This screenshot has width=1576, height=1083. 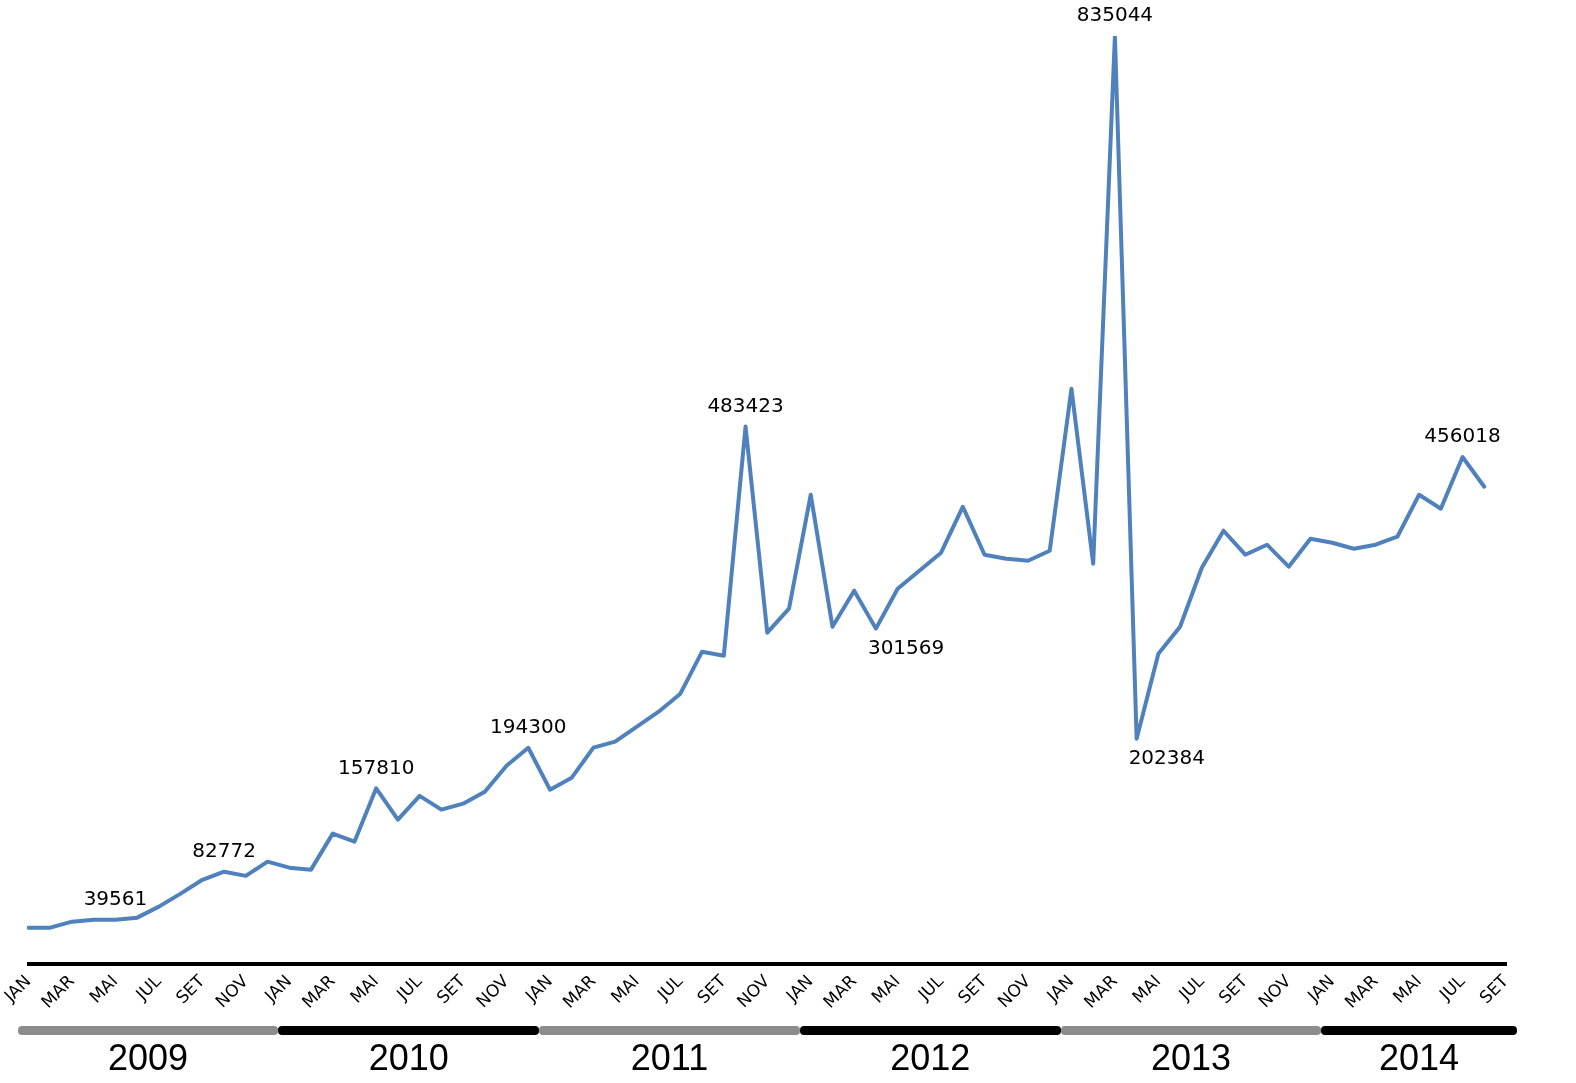 What do you see at coordinates (115, 897) in the screenshot?
I see `data-label: 39561` at bounding box center [115, 897].